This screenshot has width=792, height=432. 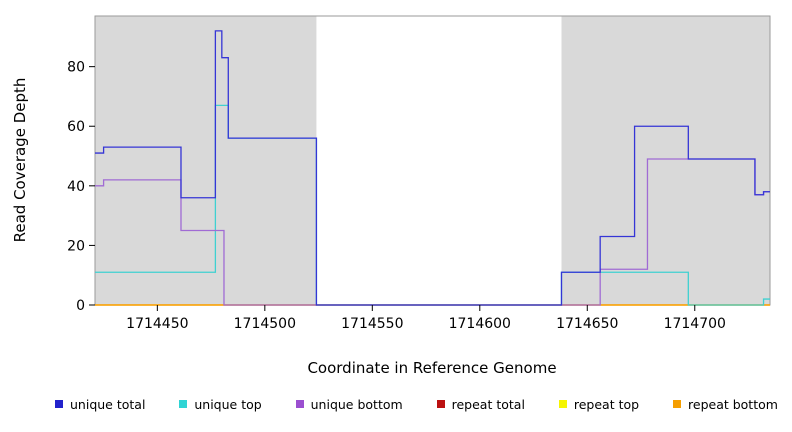 I want to click on y-tick-label: 80, so click(x=76, y=68).